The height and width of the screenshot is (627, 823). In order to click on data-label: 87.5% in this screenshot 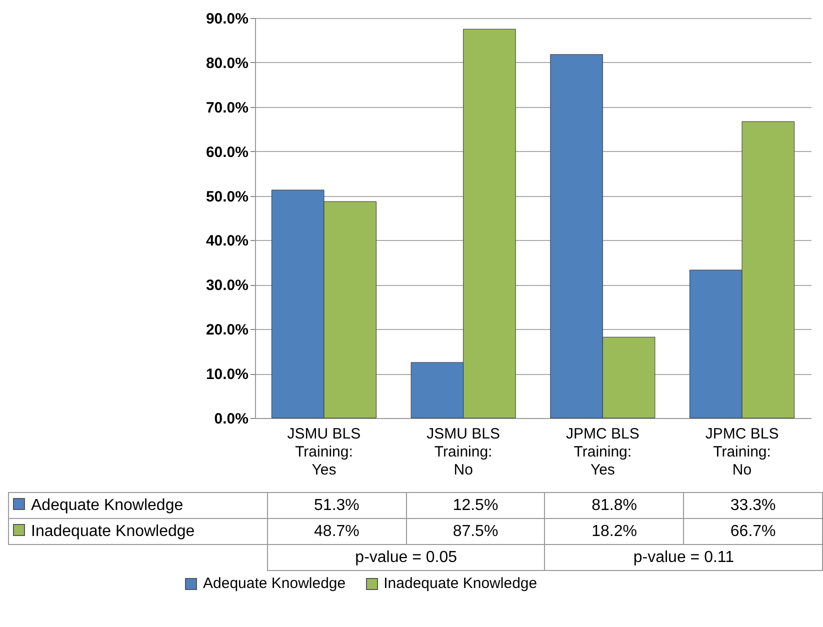, I will do `click(475, 531)`.